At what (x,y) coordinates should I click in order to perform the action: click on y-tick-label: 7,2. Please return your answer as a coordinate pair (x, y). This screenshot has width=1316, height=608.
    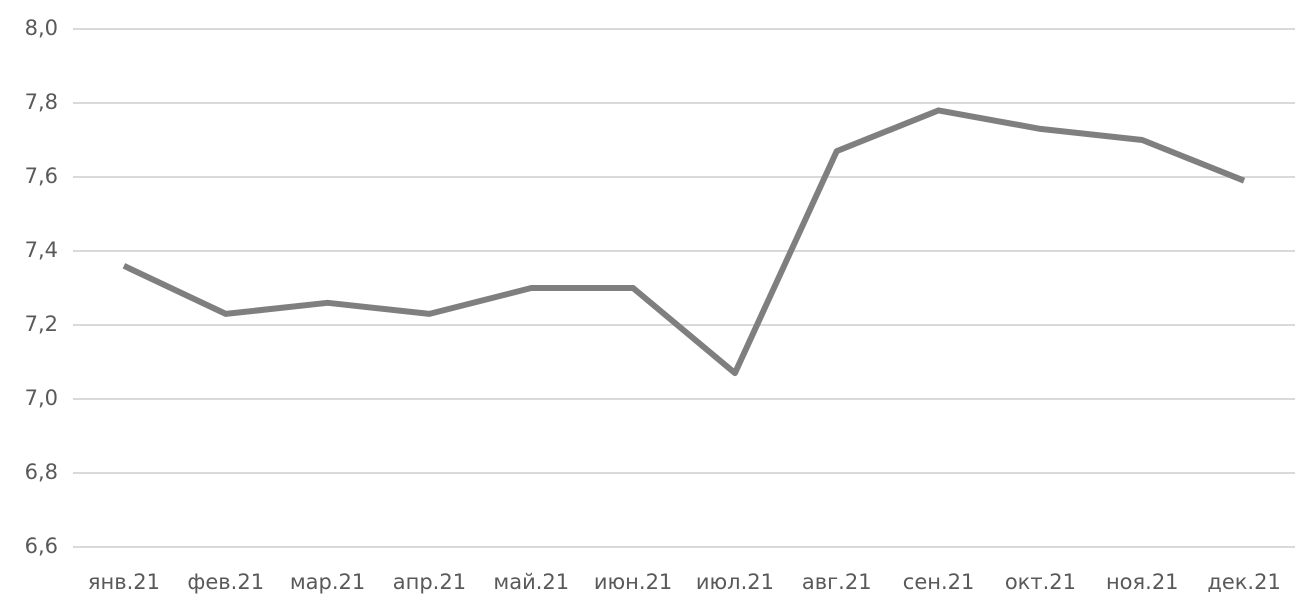
    Looking at the image, I should click on (41, 324).